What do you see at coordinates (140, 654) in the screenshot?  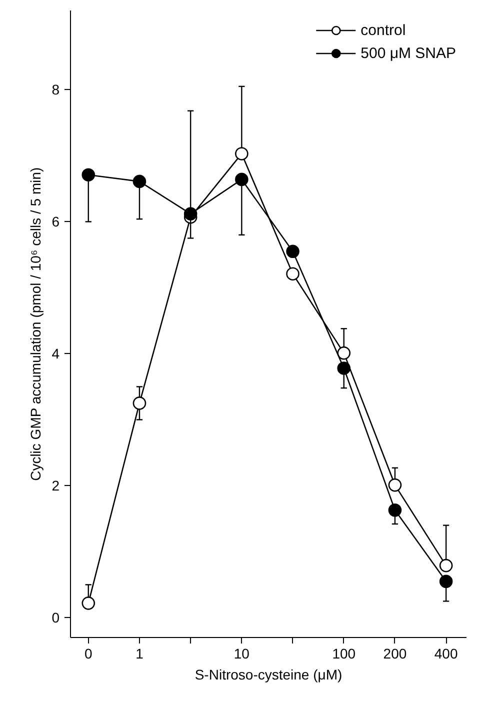 I see `x-tick-label: 1` at bounding box center [140, 654].